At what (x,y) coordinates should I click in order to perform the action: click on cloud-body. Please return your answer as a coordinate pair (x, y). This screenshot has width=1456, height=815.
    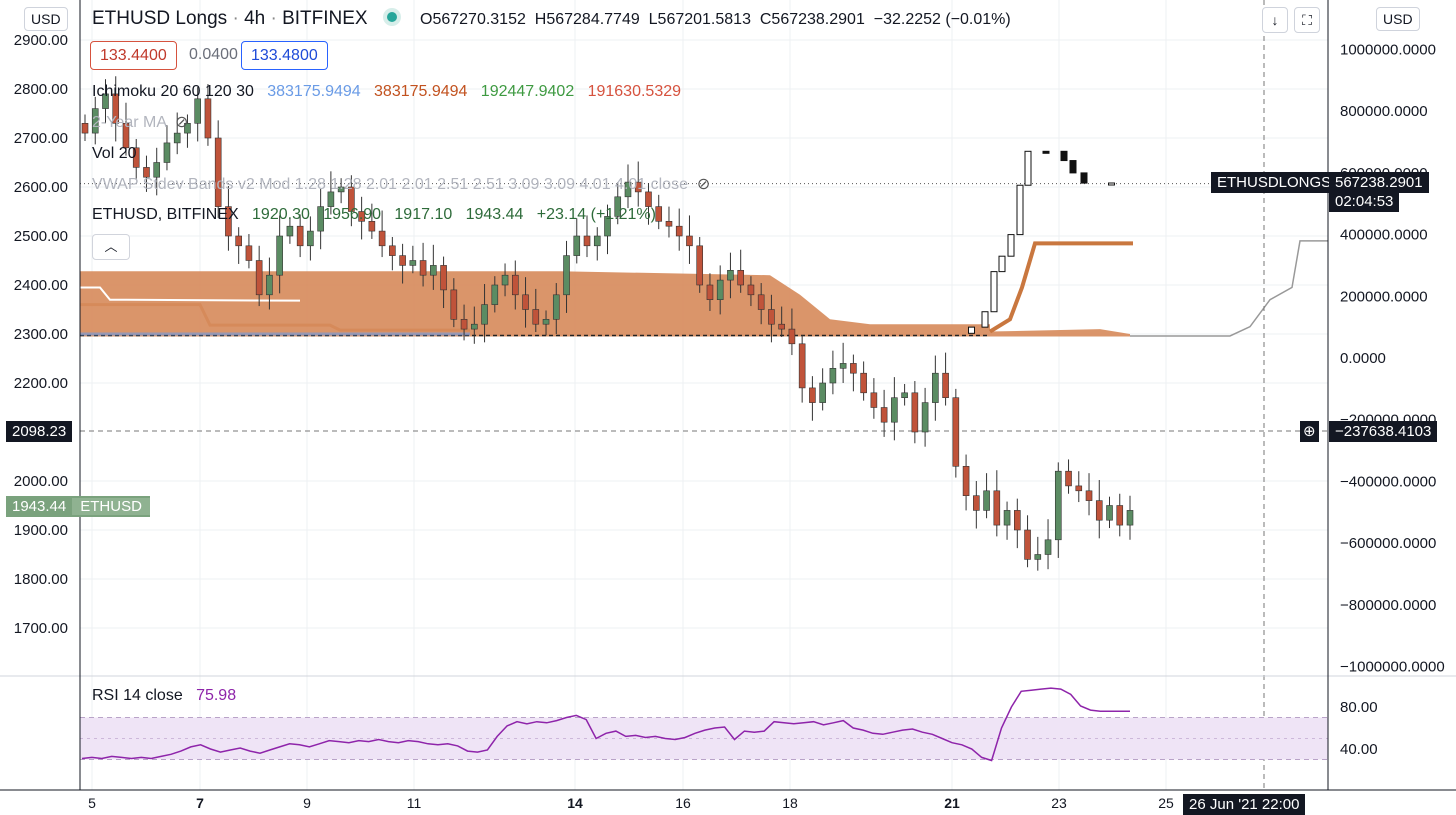
    Looking at the image, I should click on (605, 304).